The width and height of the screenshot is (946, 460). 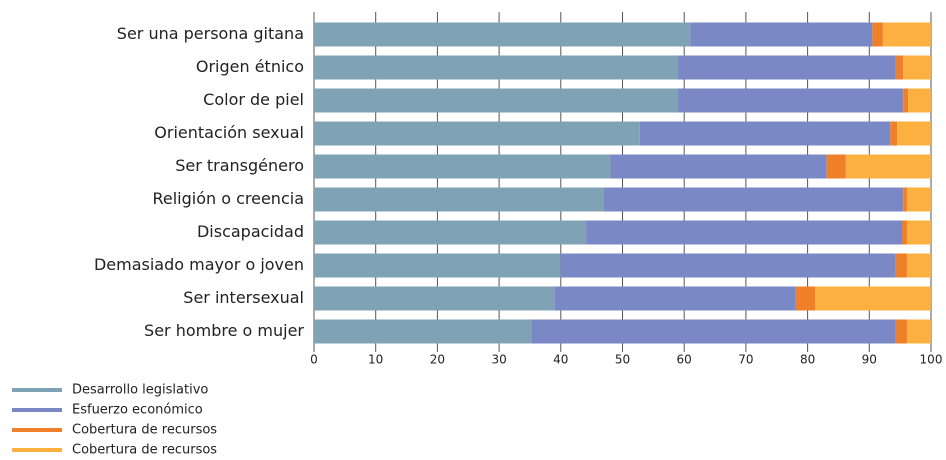 What do you see at coordinates (250, 231) in the screenshot?
I see `y-tick-label: Discapacidad` at bounding box center [250, 231].